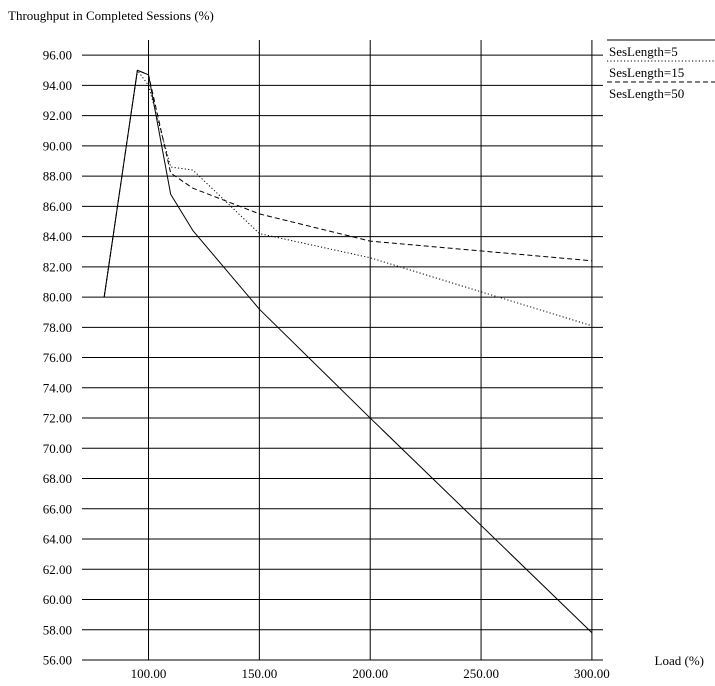 The height and width of the screenshot is (686, 715). Describe the element at coordinates (111, 15) in the screenshot. I see `y-axis-label: Throughput in Completed Sessions (%)` at that location.